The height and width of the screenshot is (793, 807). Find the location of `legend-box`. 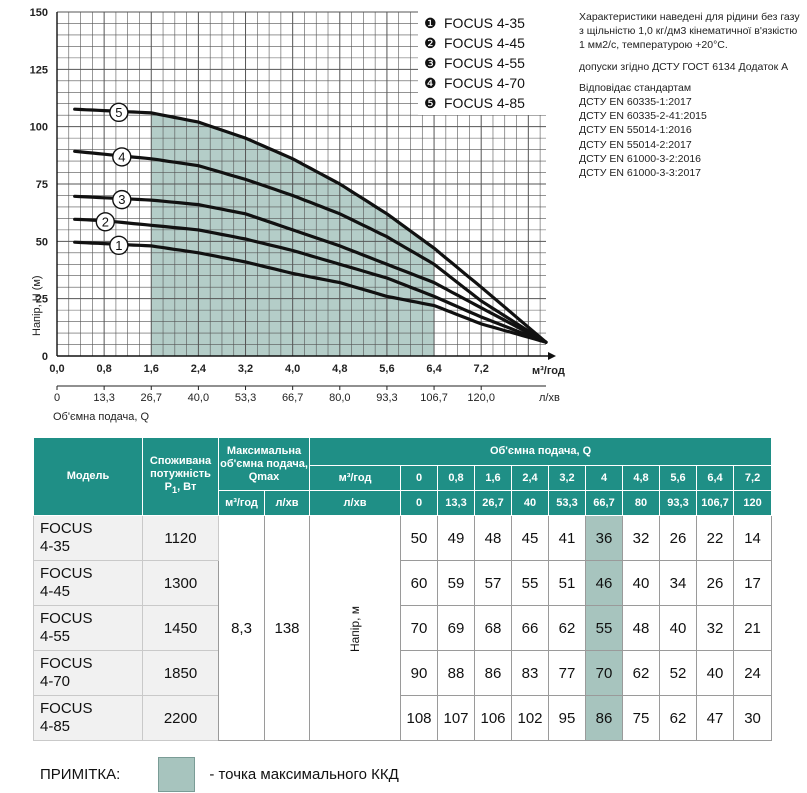

legend-box is located at coordinates (491, 62).